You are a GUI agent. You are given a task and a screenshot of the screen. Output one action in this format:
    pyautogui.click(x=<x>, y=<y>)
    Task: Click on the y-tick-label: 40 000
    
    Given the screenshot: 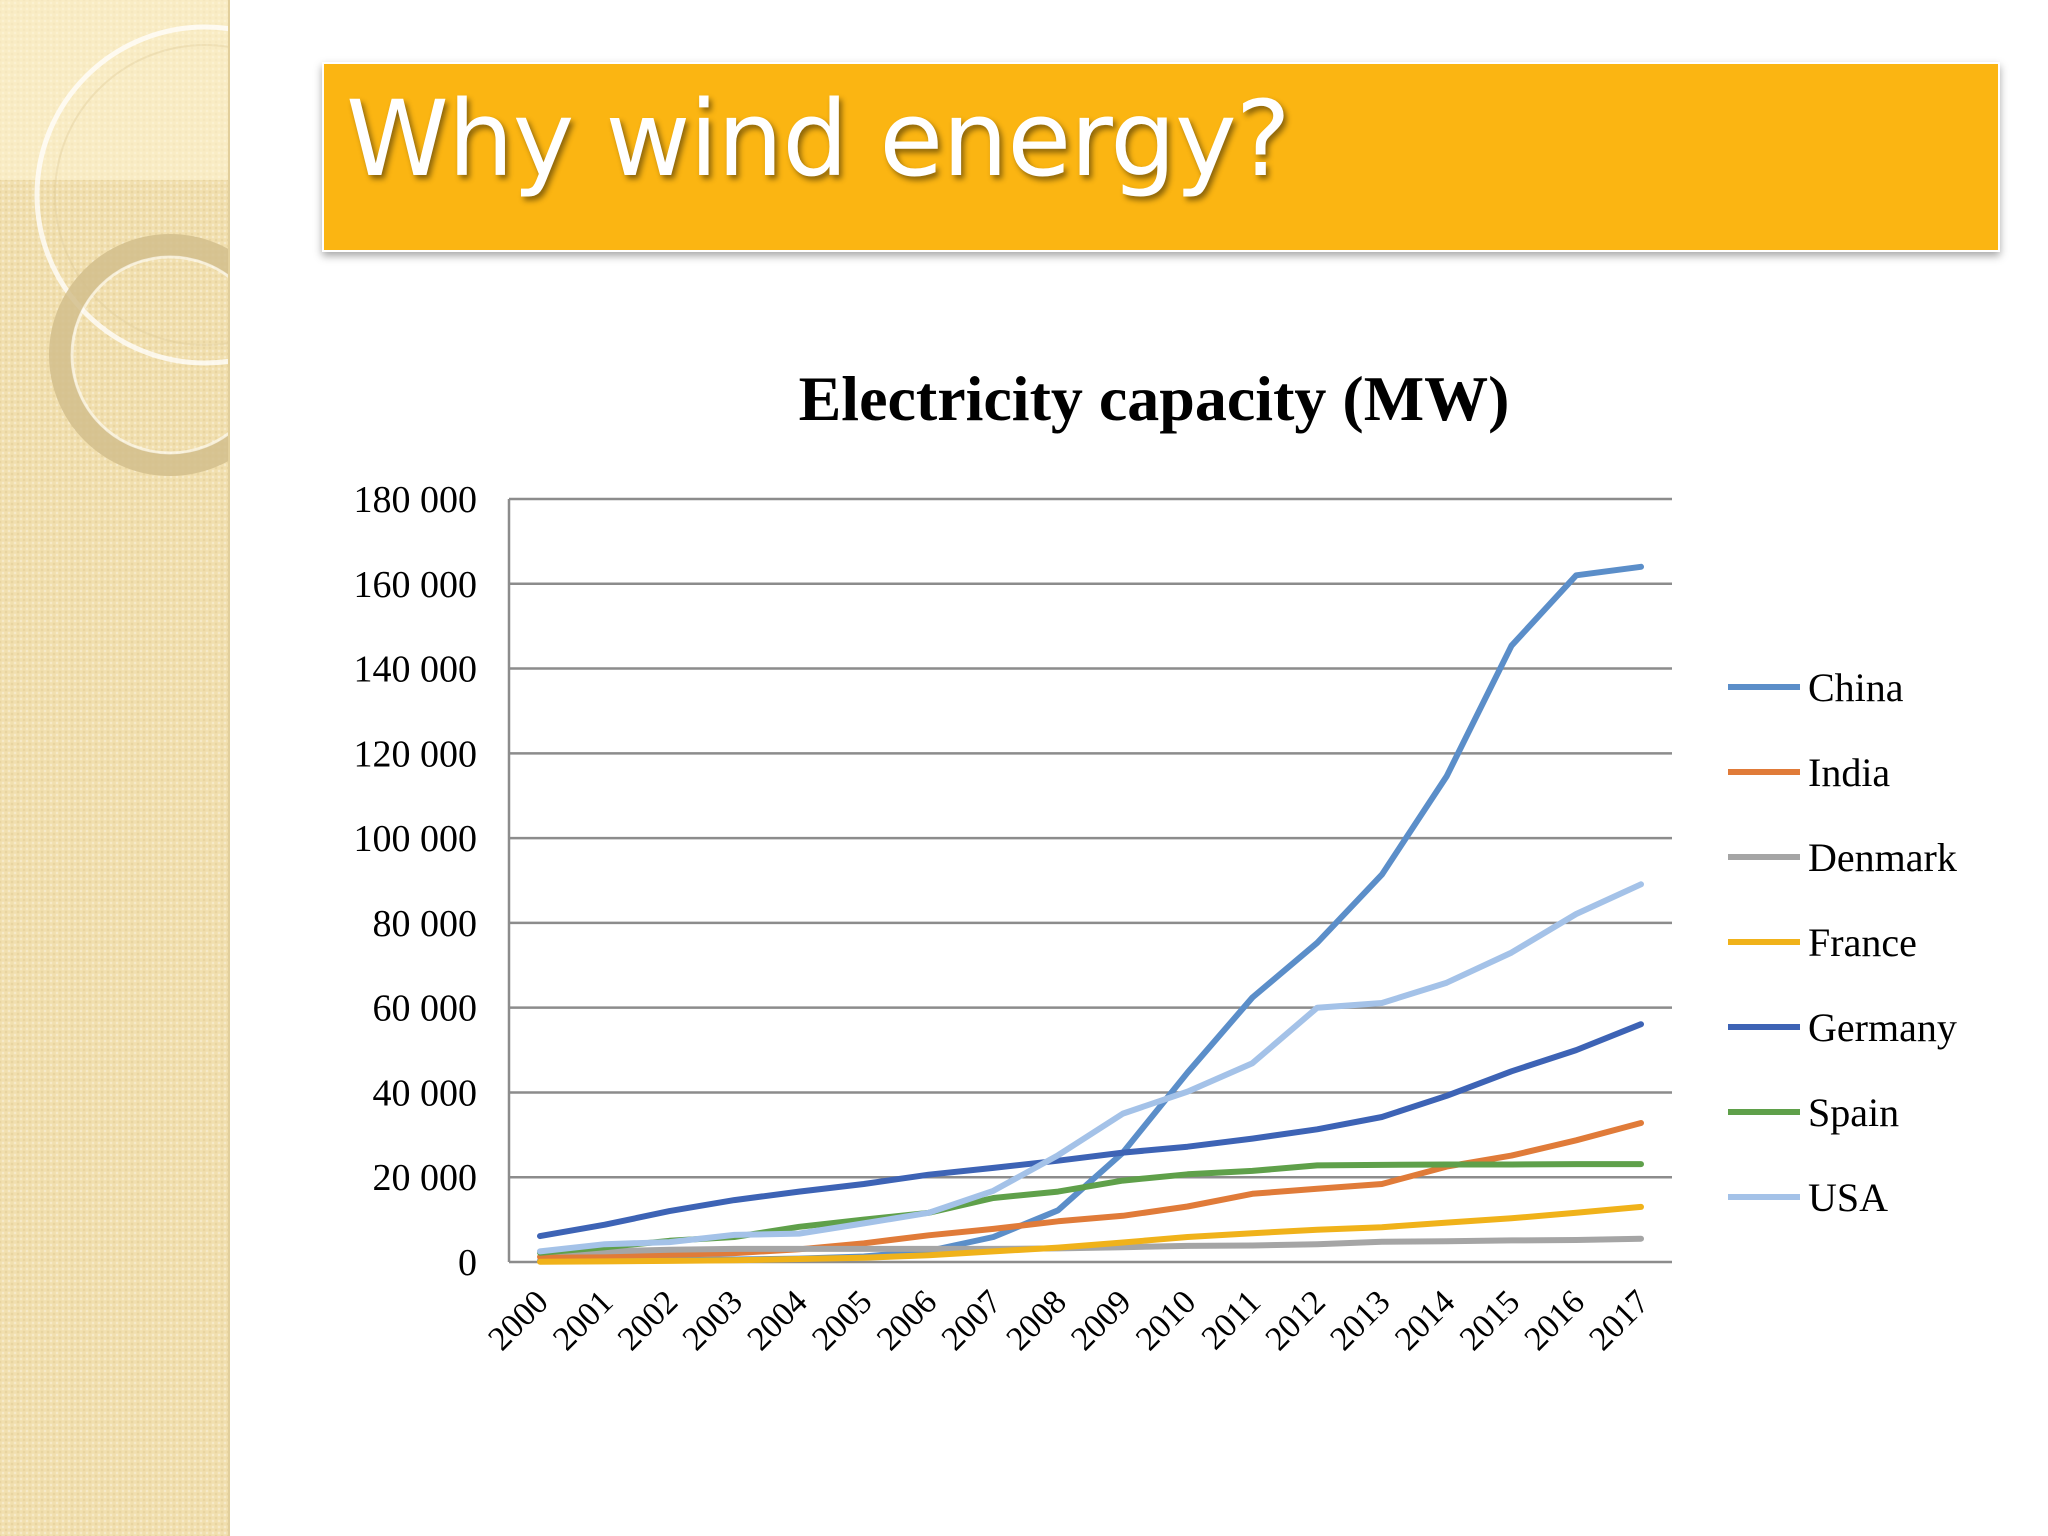 What is the action you would take?
    pyautogui.click(x=425, y=1093)
    